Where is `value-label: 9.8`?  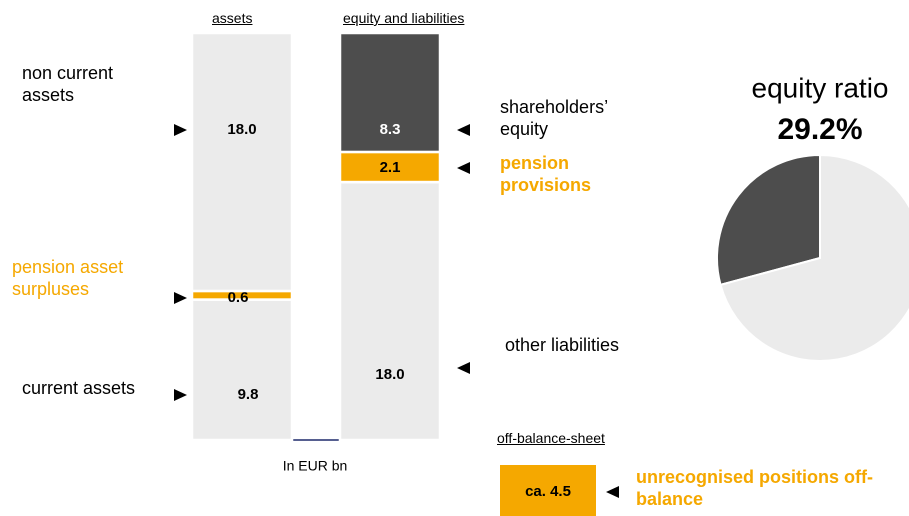 value-label: 9.8 is located at coordinates (248, 394).